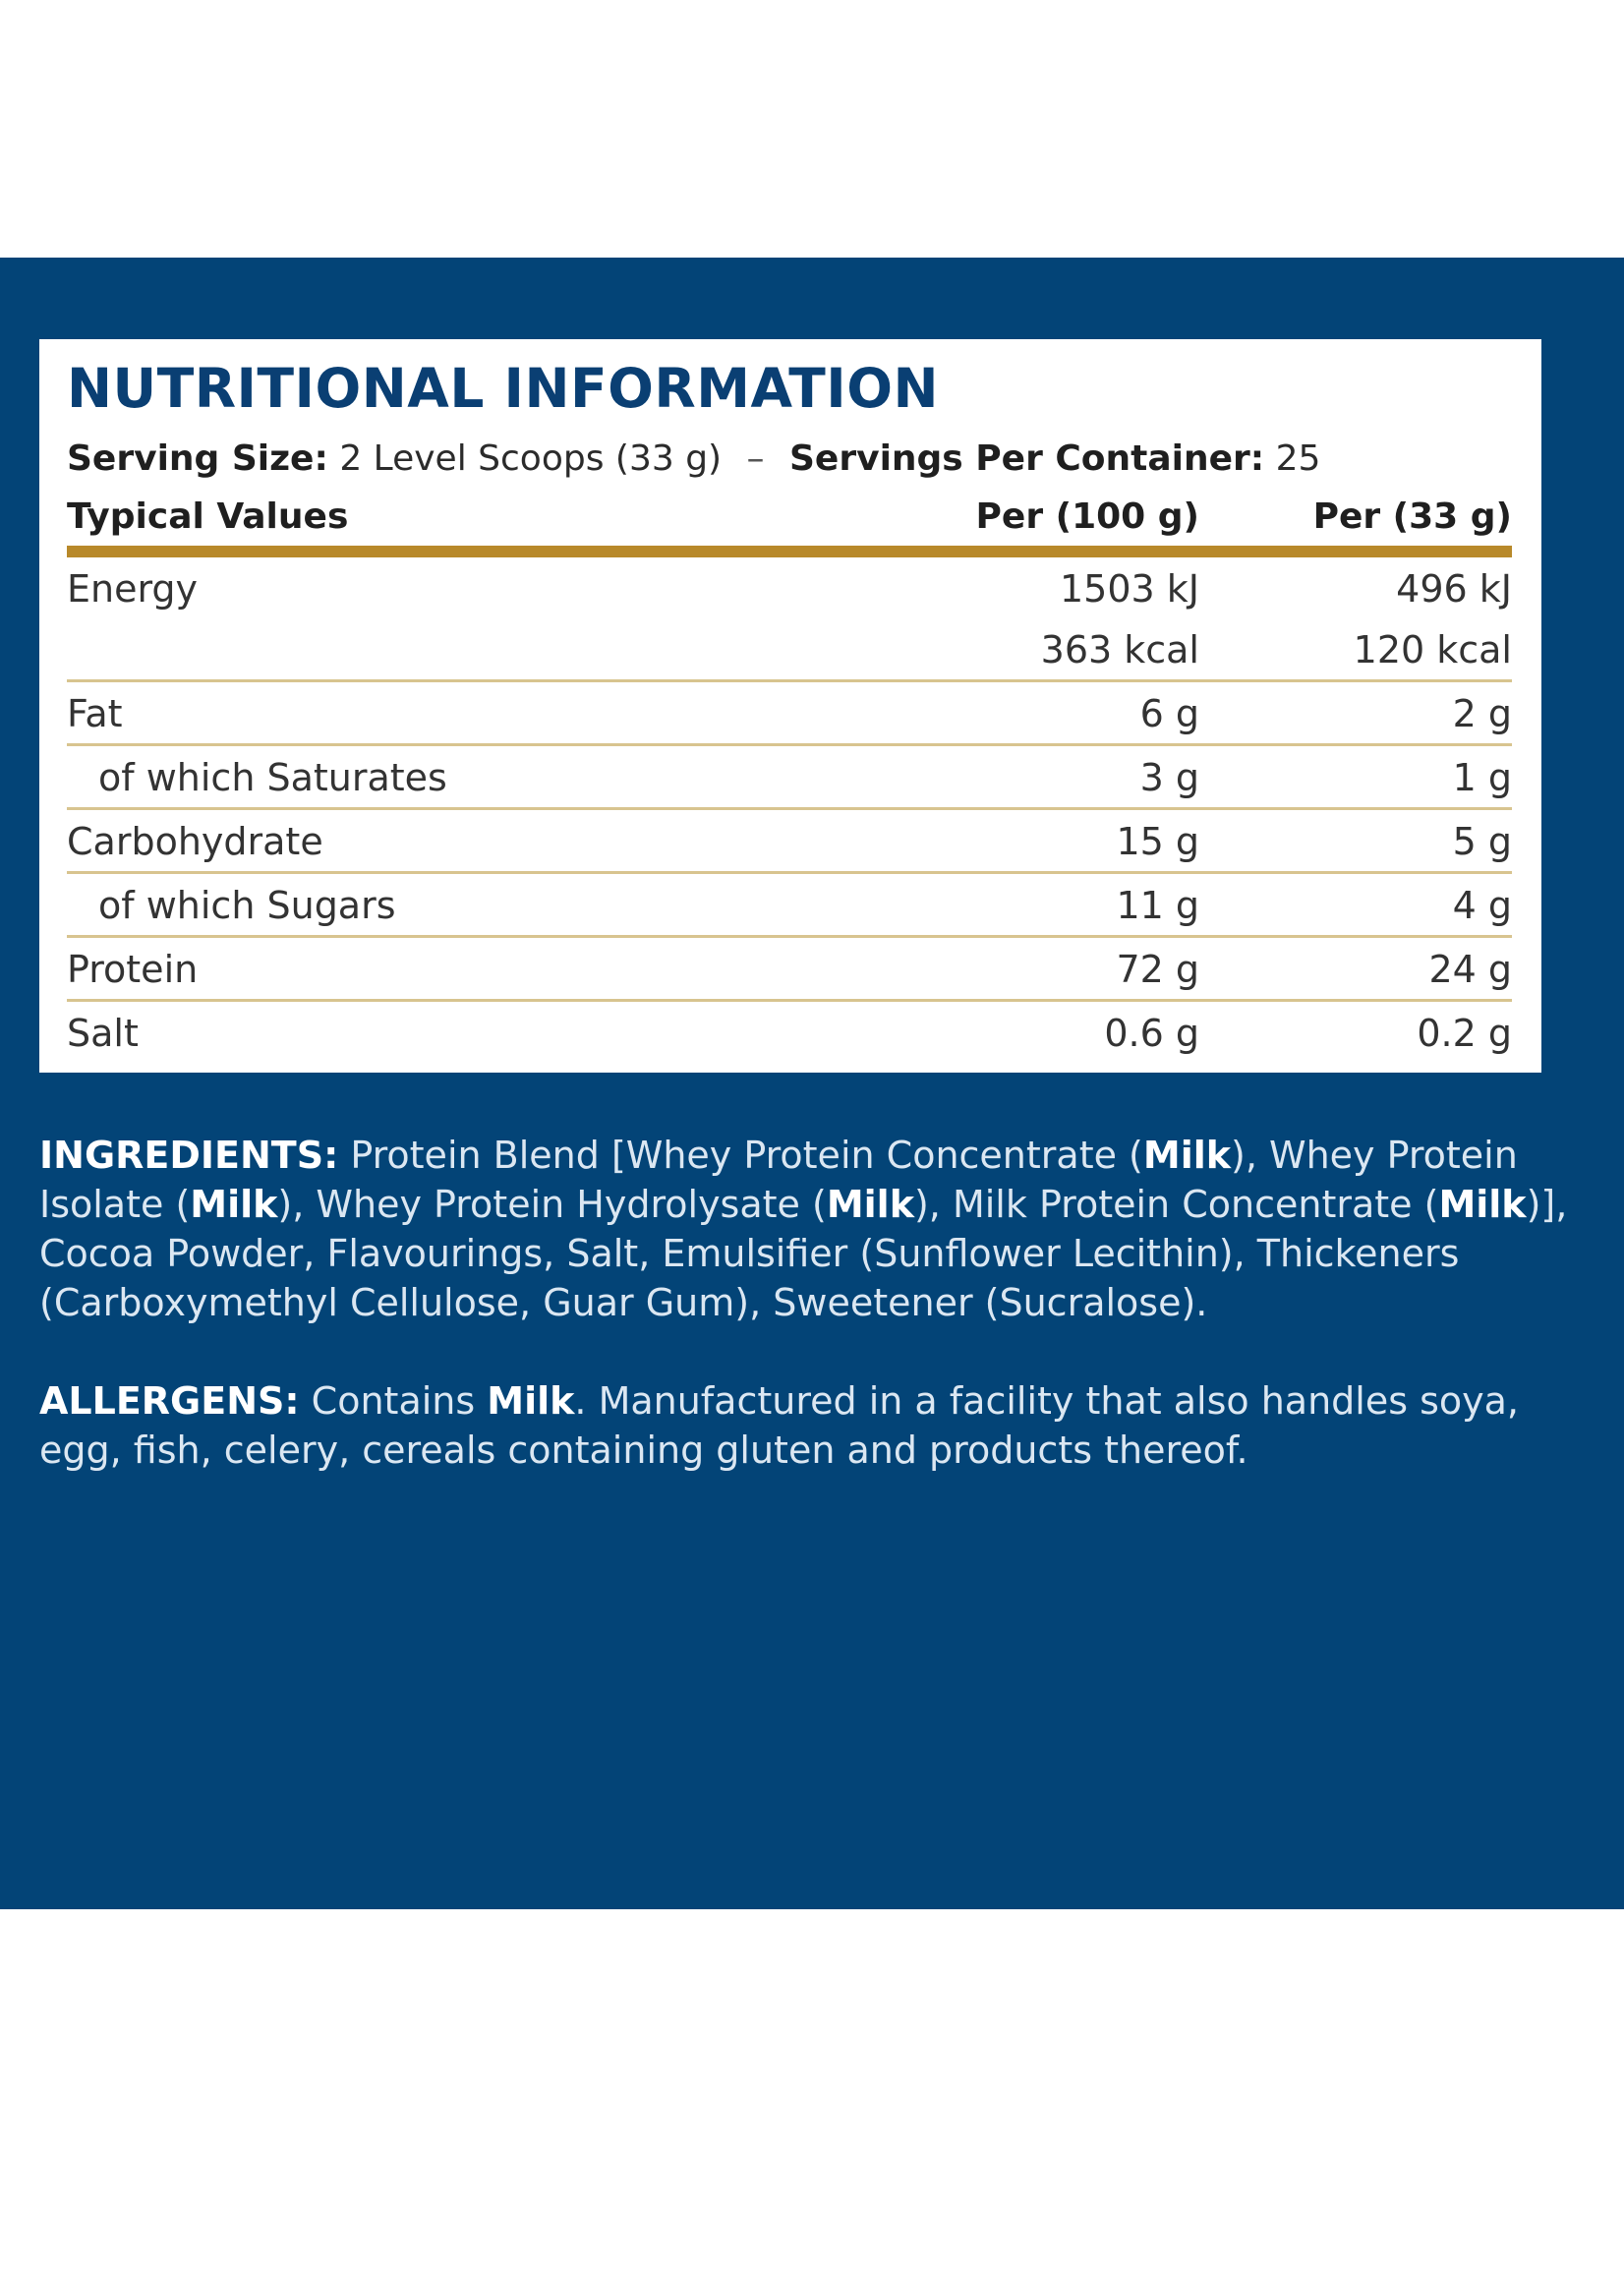  What do you see at coordinates (789, 970) in the screenshot?
I see `table-row-protein: Protein 72 g 24 g` at bounding box center [789, 970].